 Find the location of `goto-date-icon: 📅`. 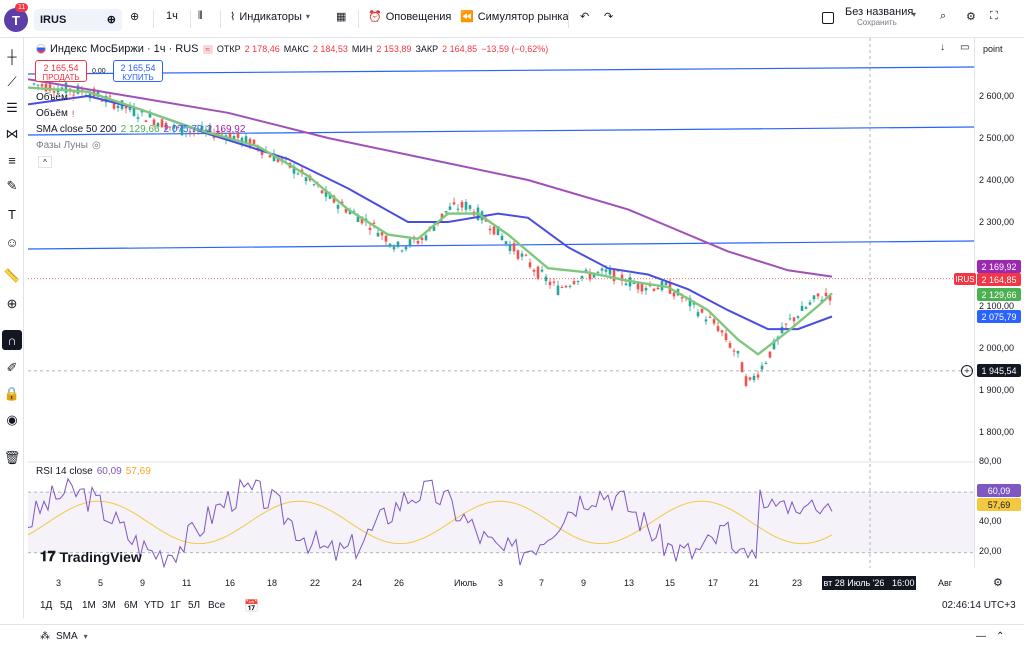

goto-date-icon: 📅 is located at coordinates (251, 606).